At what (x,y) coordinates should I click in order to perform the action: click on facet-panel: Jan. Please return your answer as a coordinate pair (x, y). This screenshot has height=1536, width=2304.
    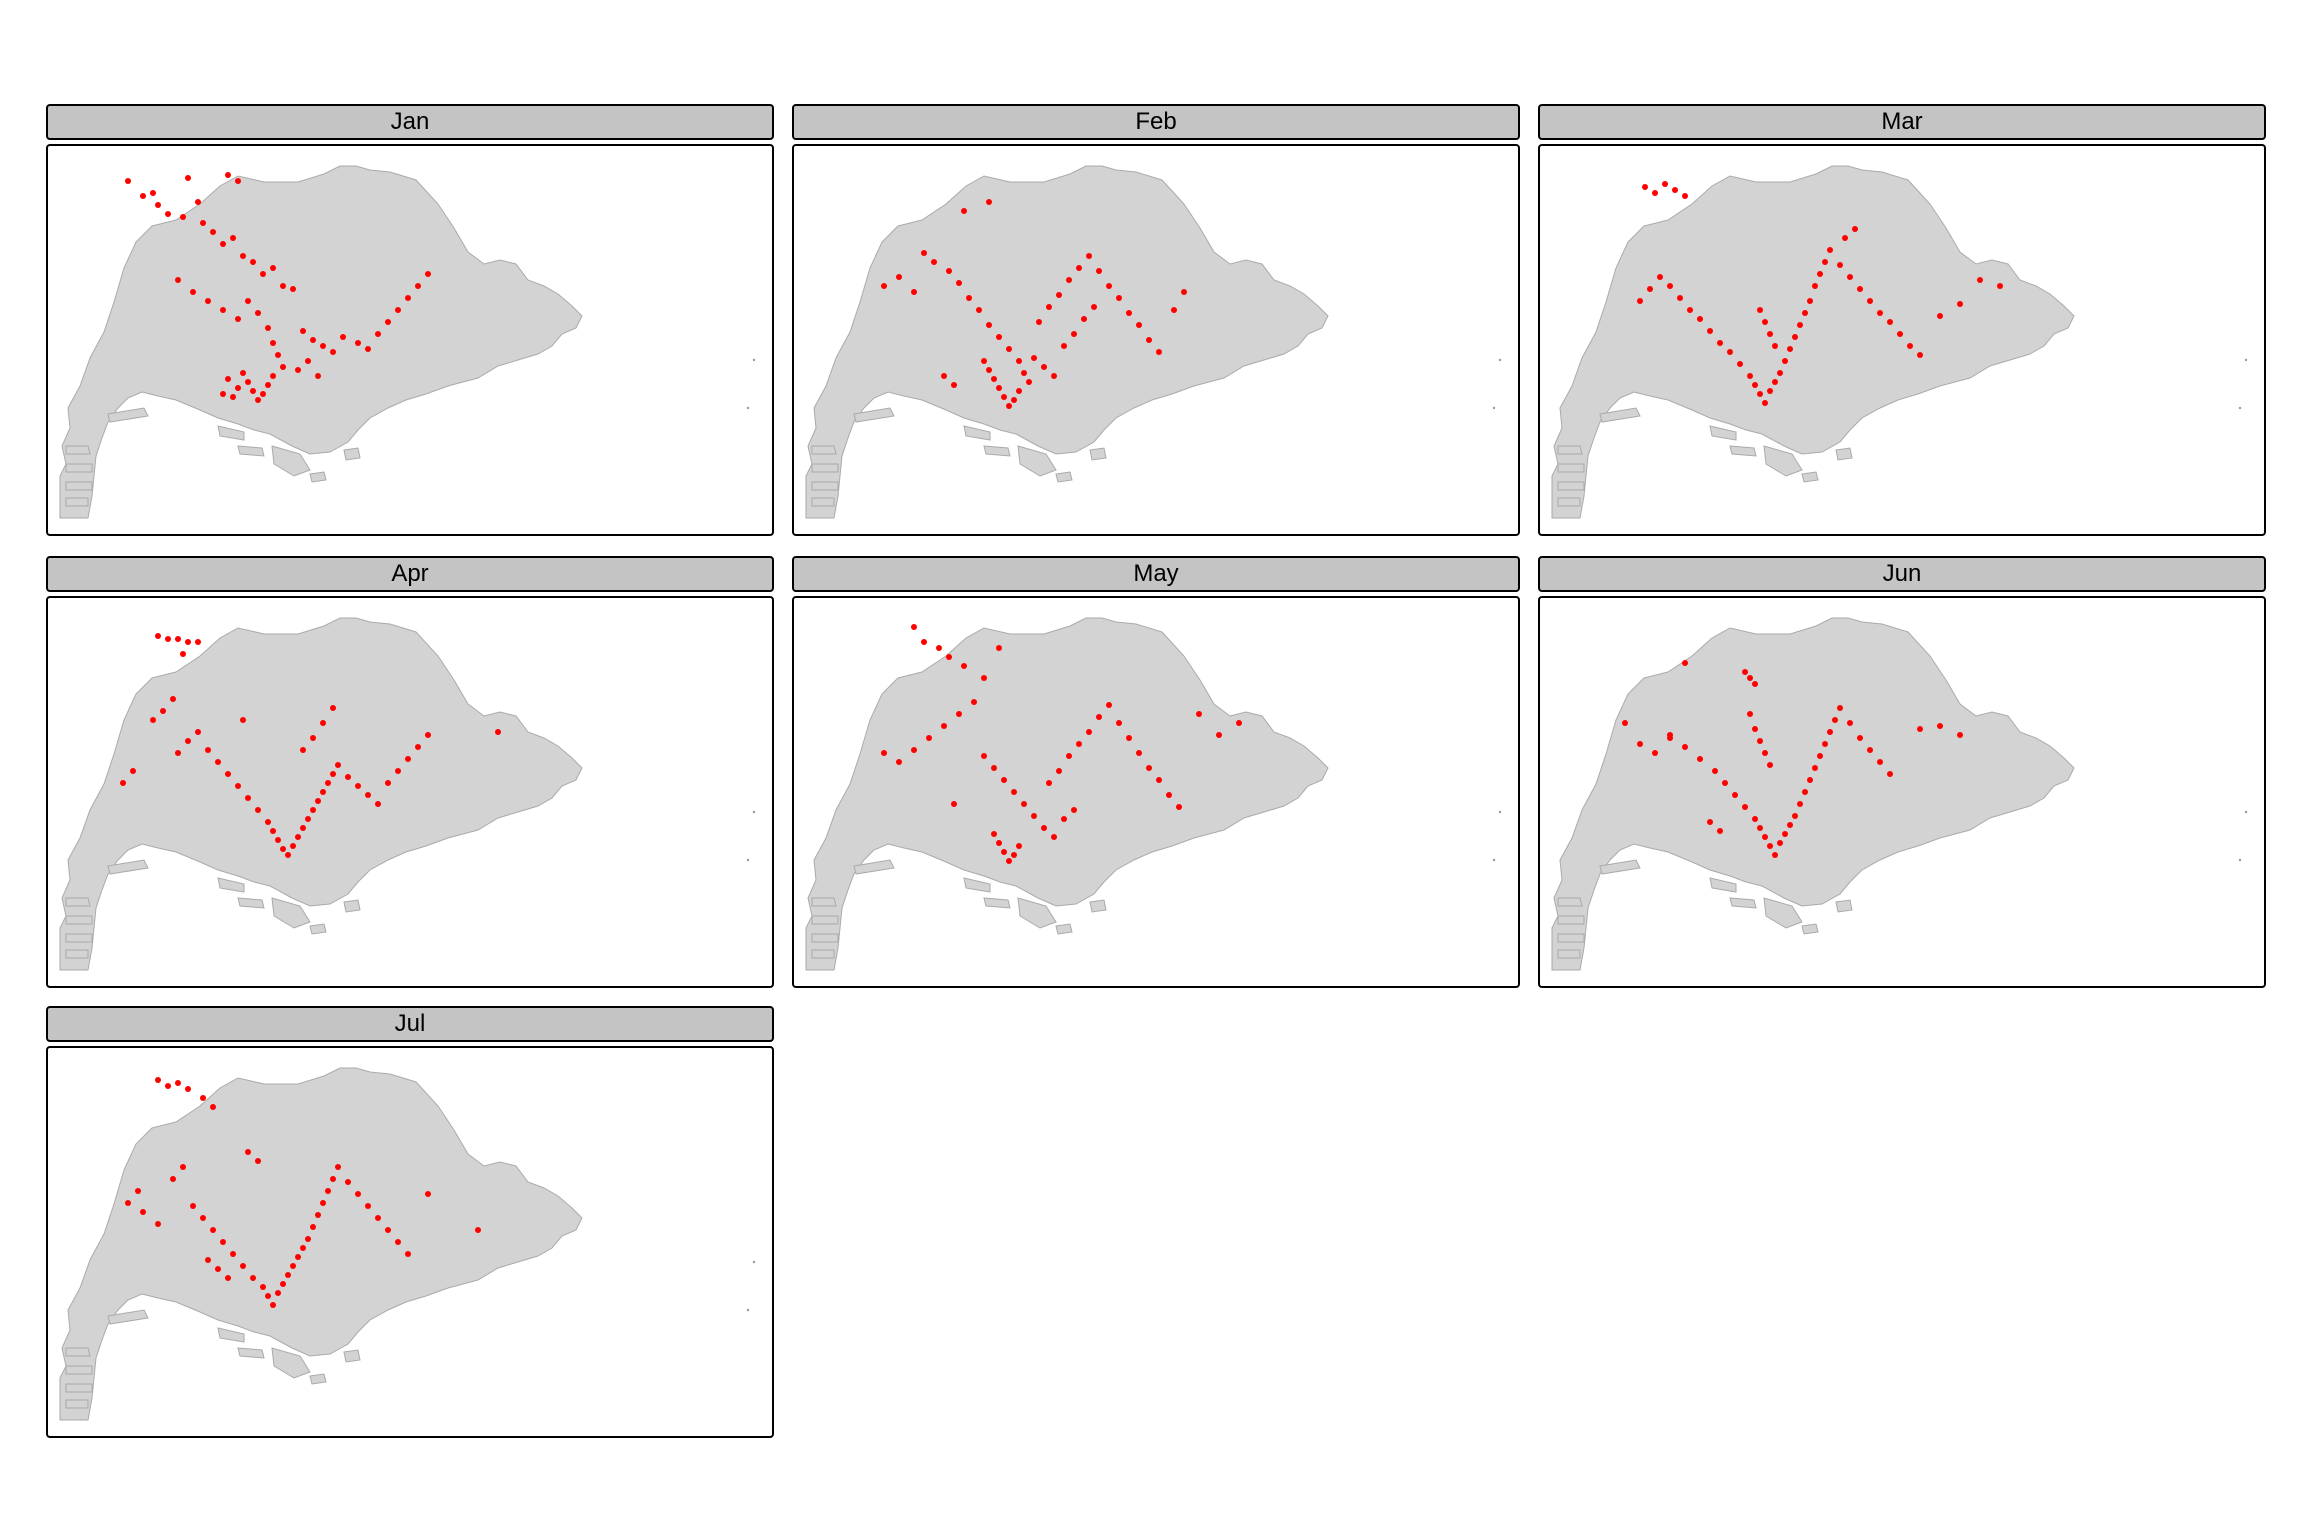
    Looking at the image, I should click on (410, 320).